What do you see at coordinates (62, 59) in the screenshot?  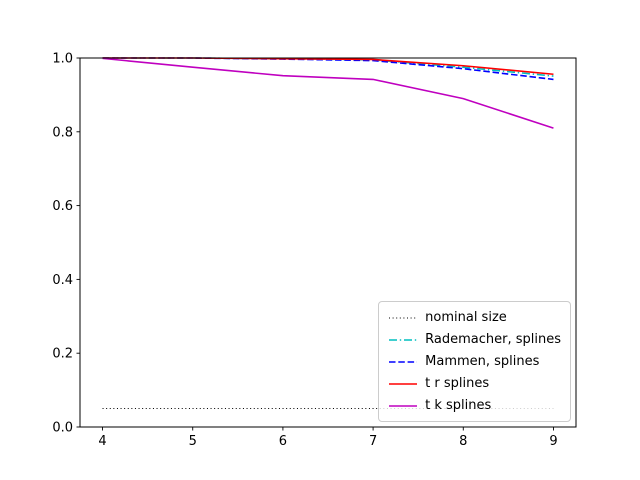 I see `y-tick-label: 1.0` at bounding box center [62, 59].